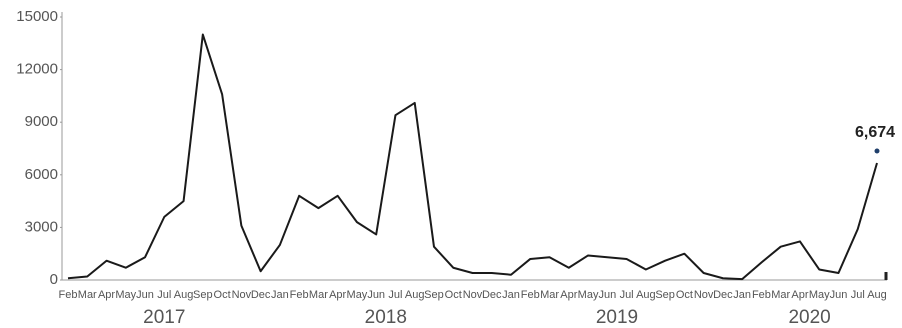  Describe the element at coordinates (809, 317) in the screenshot. I see `year-label: 2020` at that location.